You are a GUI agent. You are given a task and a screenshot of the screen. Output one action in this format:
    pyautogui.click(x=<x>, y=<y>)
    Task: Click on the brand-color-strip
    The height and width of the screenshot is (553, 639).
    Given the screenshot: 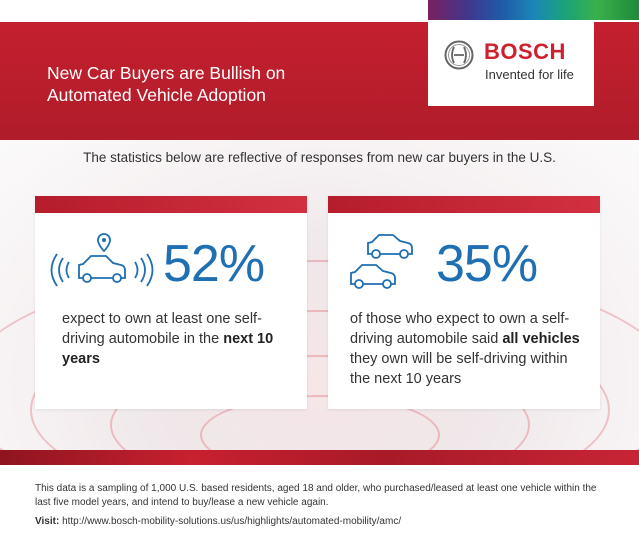 What is the action you would take?
    pyautogui.click(x=533, y=10)
    